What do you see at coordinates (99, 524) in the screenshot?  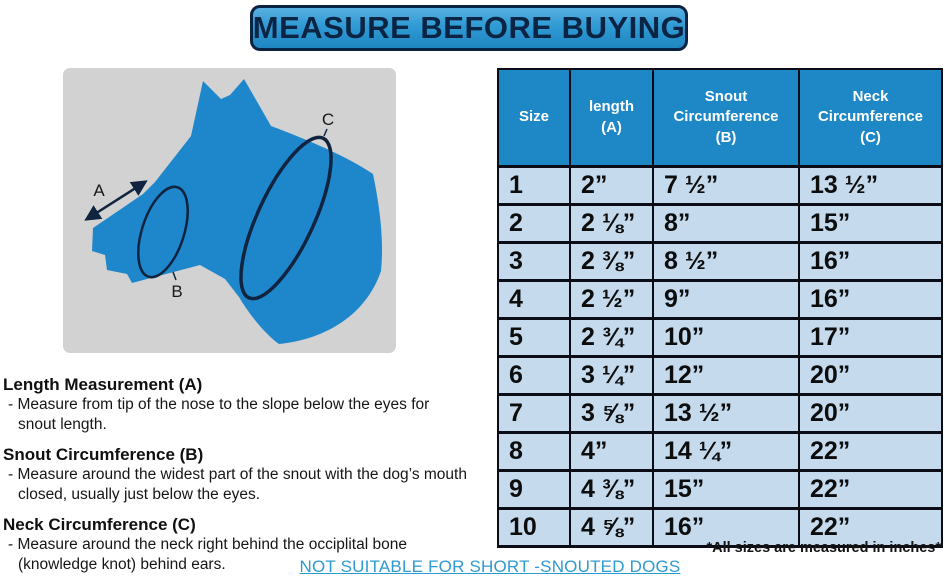 I see `instruction-heading: Neck Circumference (C)` at bounding box center [99, 524].